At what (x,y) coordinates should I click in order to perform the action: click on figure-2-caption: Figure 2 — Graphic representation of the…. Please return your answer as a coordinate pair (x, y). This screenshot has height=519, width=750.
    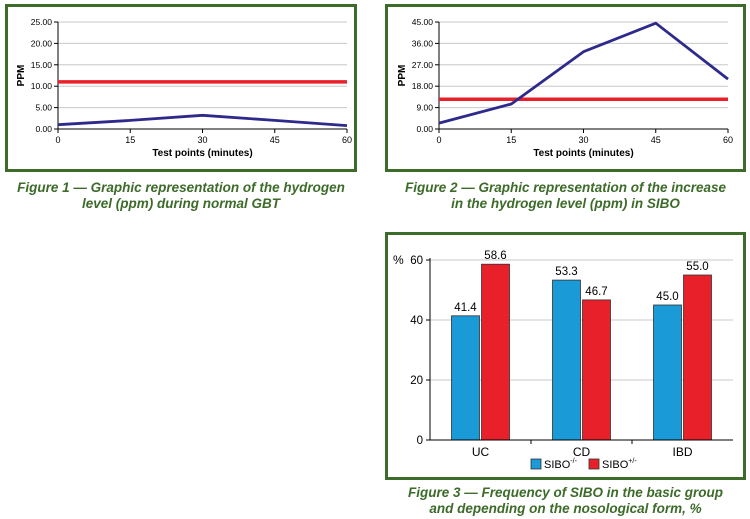
    Looking at the image, I should click on (565, 196).